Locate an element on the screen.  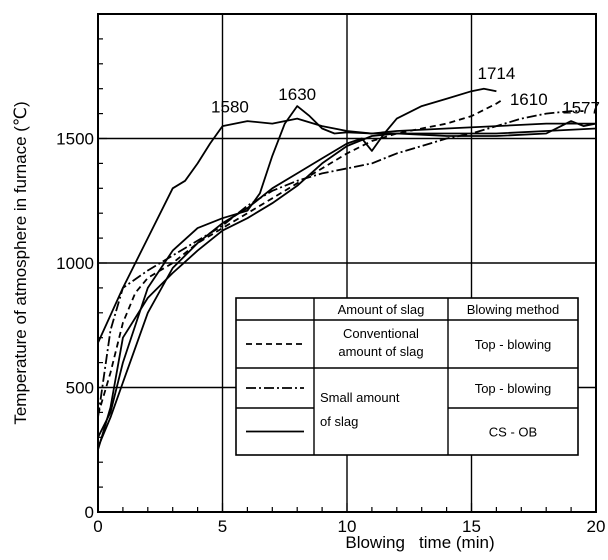
legend-header-slag: Amount of slag is located at coordinates (381, 309).